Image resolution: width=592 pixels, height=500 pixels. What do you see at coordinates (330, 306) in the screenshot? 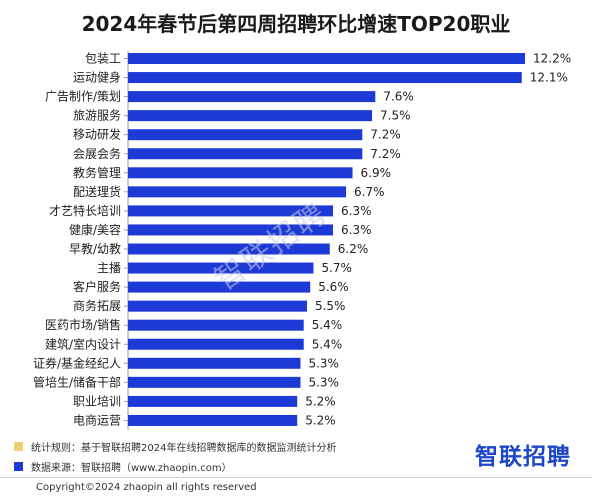
I see `value-label: 5.5%` at bounding box center [330, 306].